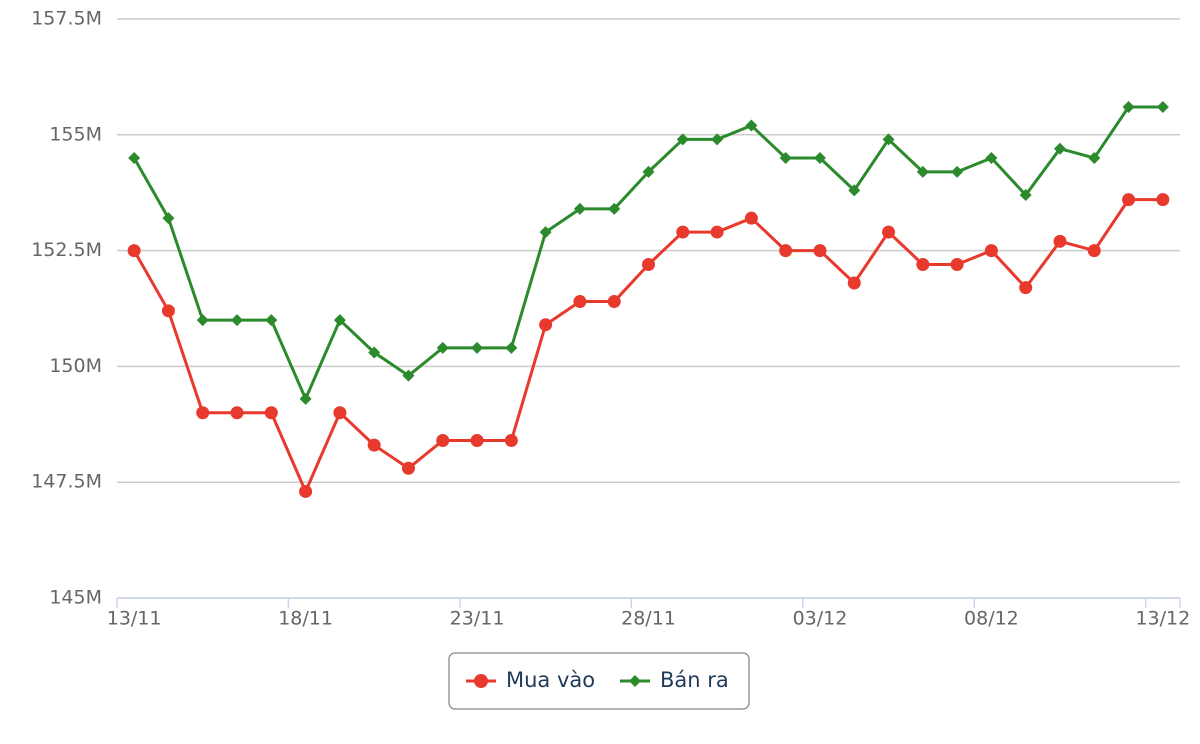  What do you see at coordinates (75, 366) in the screenshot?
I see `y-tick-label: 150M` at bounding box center [75, 366].